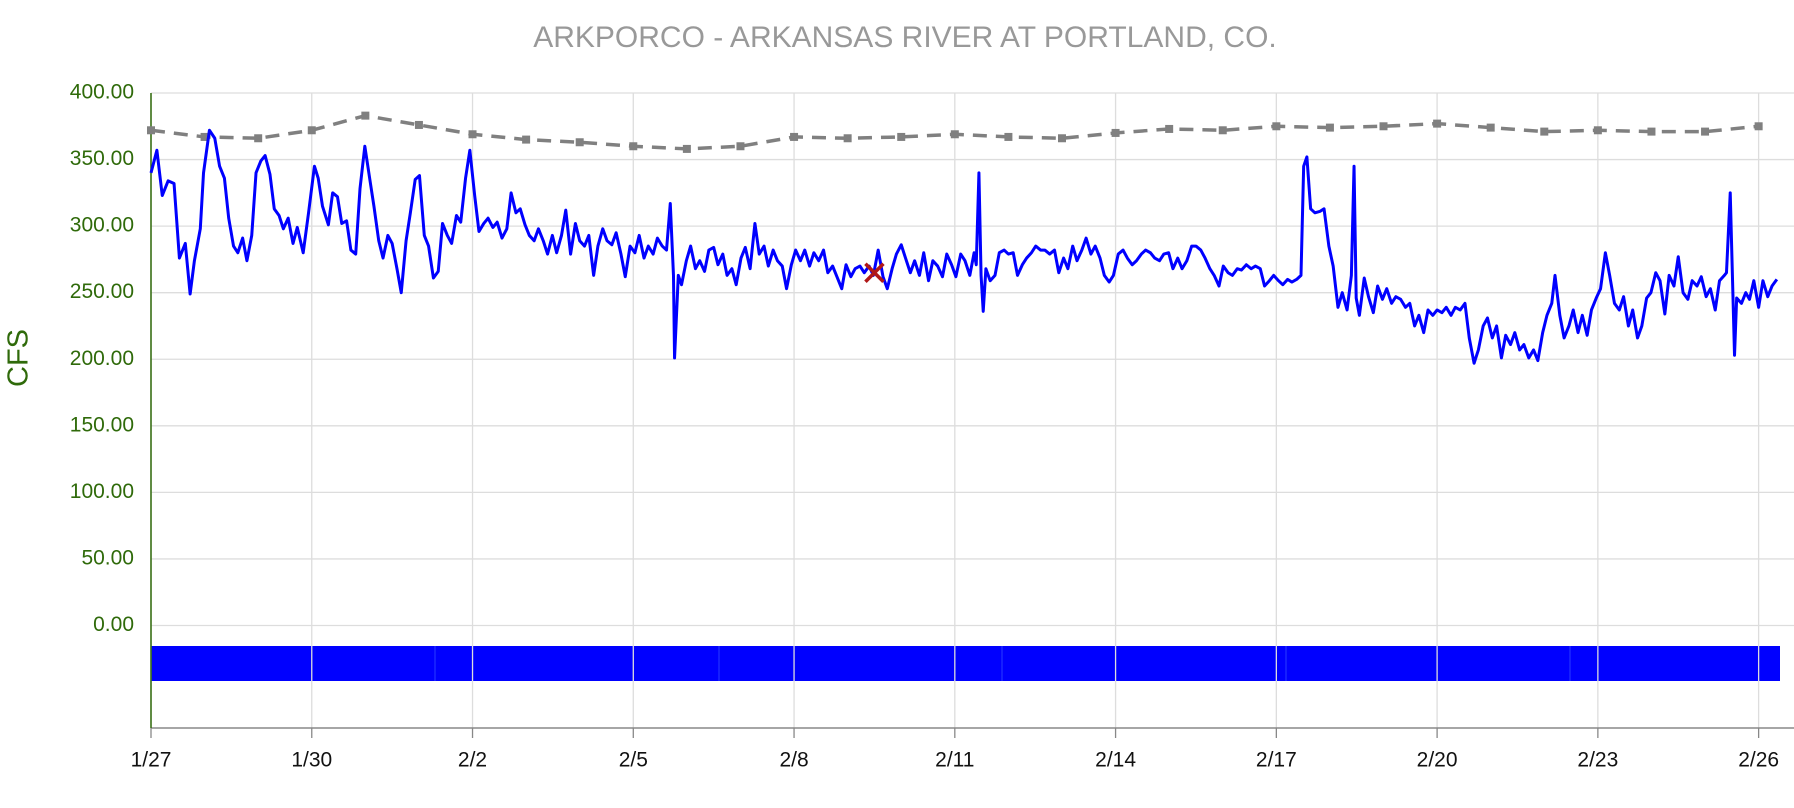  I want to click on y-tick-label: 400.00, so click(102, 92).